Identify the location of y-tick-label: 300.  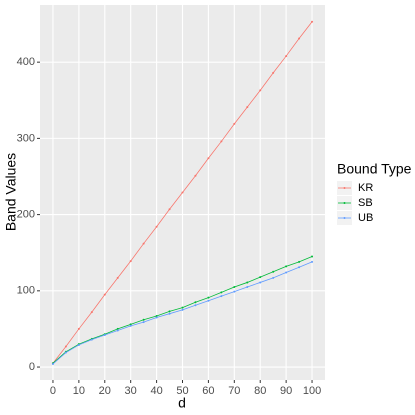
(26, 138).